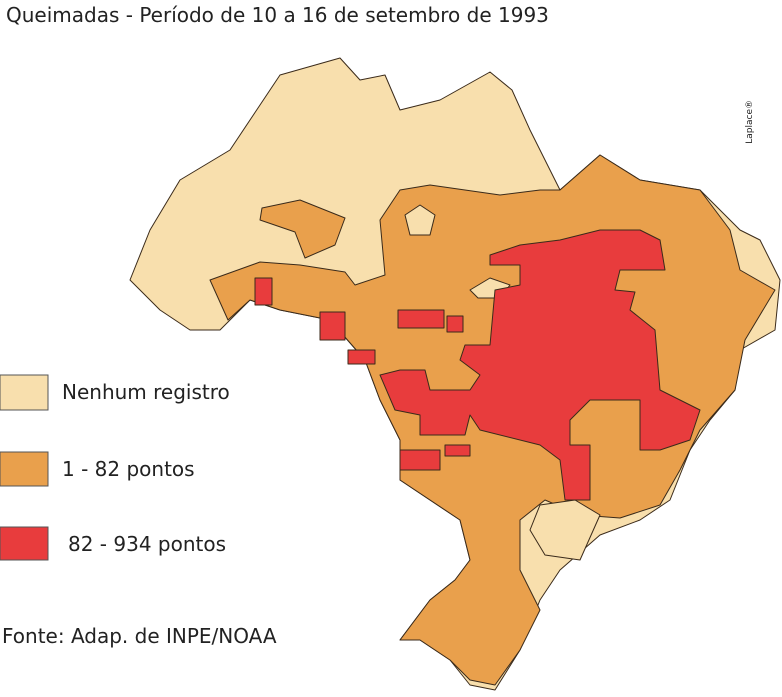 This screenshot has height=697, width=782. What do you see at coordinates (420, 220) in the screenshot?
I see `map-region-none` at bounding box center [420, 220].